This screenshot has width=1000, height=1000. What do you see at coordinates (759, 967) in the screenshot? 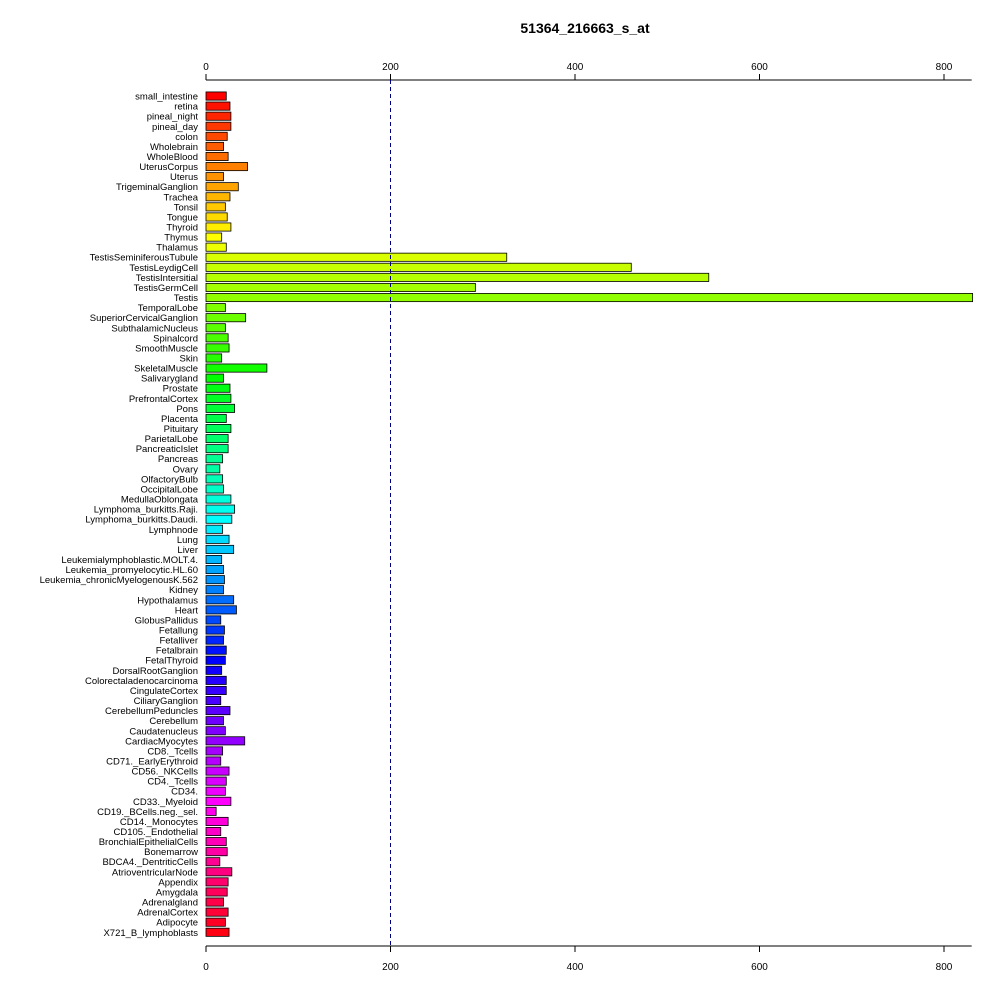
I see `x-tick-label-bottom: 600` at bounding box center [759, 967].